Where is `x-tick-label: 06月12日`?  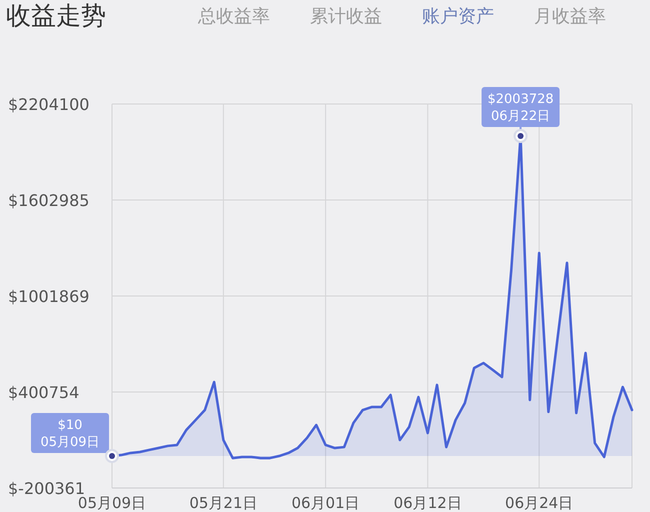 x-tick-label: 06月12日 is located at coordinates (428, 503).